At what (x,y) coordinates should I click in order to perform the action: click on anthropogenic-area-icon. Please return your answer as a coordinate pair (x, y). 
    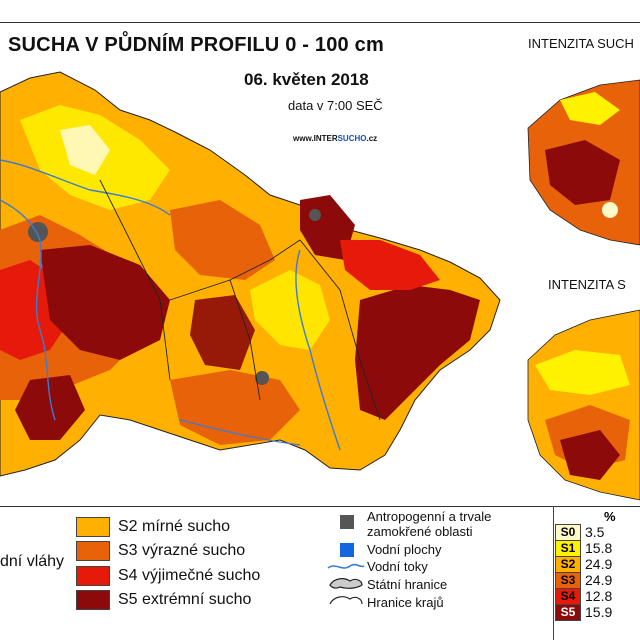
    Looking at the image, I should click on (347, 522).